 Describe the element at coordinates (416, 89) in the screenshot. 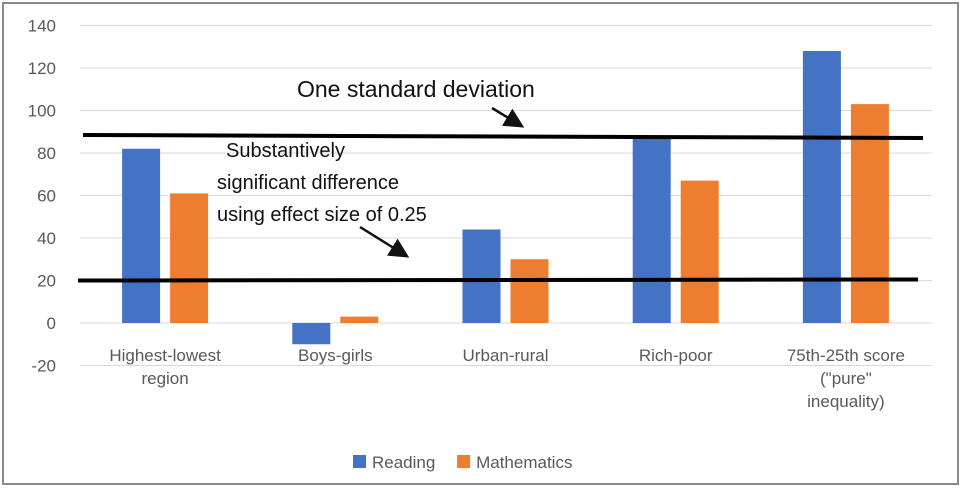

I see `one-sd-annotation: One standard deviation` at that location.